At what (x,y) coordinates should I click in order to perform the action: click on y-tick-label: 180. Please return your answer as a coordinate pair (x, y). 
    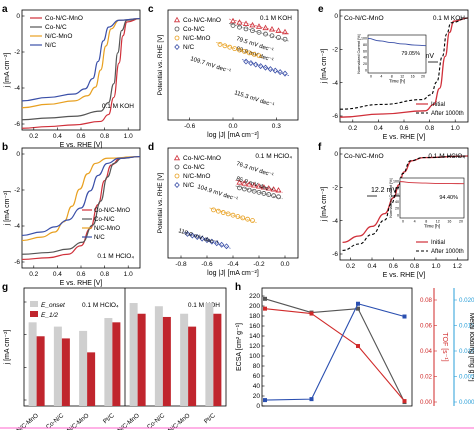
    Looking at the image, I should click on (254, 316).